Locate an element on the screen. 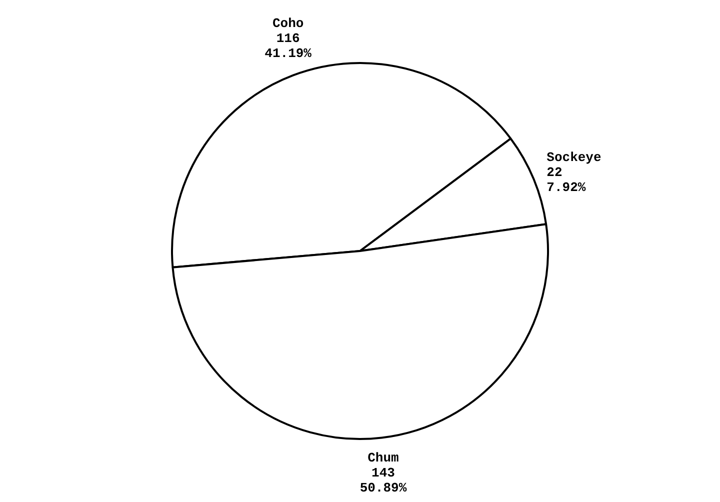 This screenshot has height=502, width=720. data-label: 143 50.89% is located at coordinates (383, 480).